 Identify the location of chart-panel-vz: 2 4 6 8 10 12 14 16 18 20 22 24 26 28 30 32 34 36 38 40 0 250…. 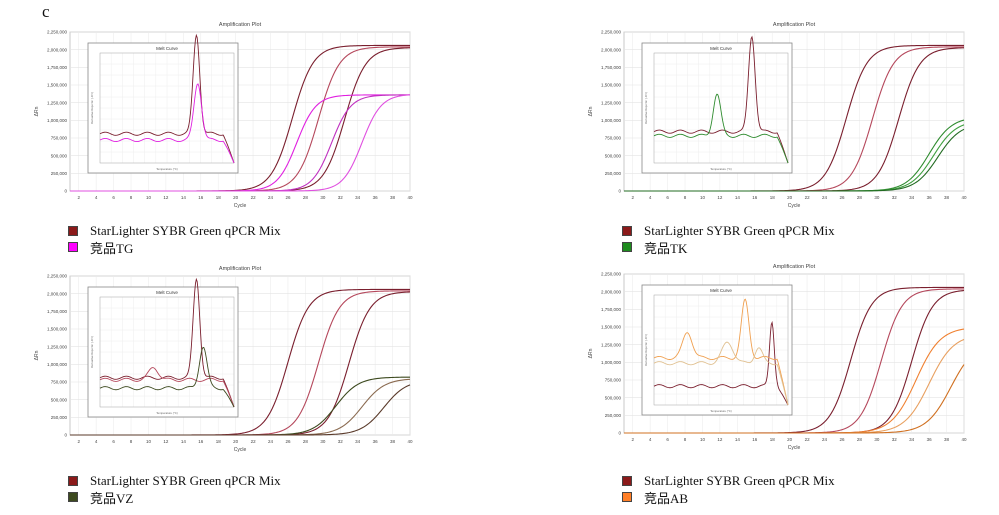
(222, 362).